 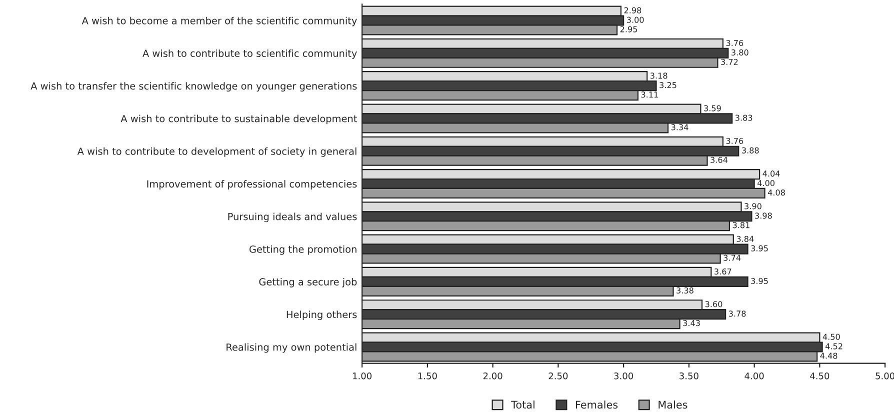 I want to click on y-tick-label: A wish to contribute to sustainable development, so click(x=238, y=119).